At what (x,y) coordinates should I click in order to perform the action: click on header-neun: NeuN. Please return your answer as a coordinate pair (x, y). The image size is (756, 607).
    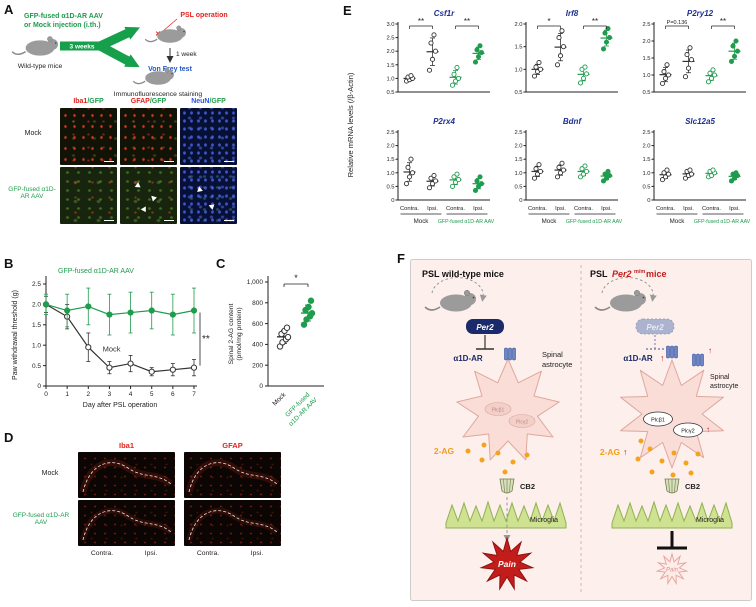
    Looking at the image, I should click on (200, 101).